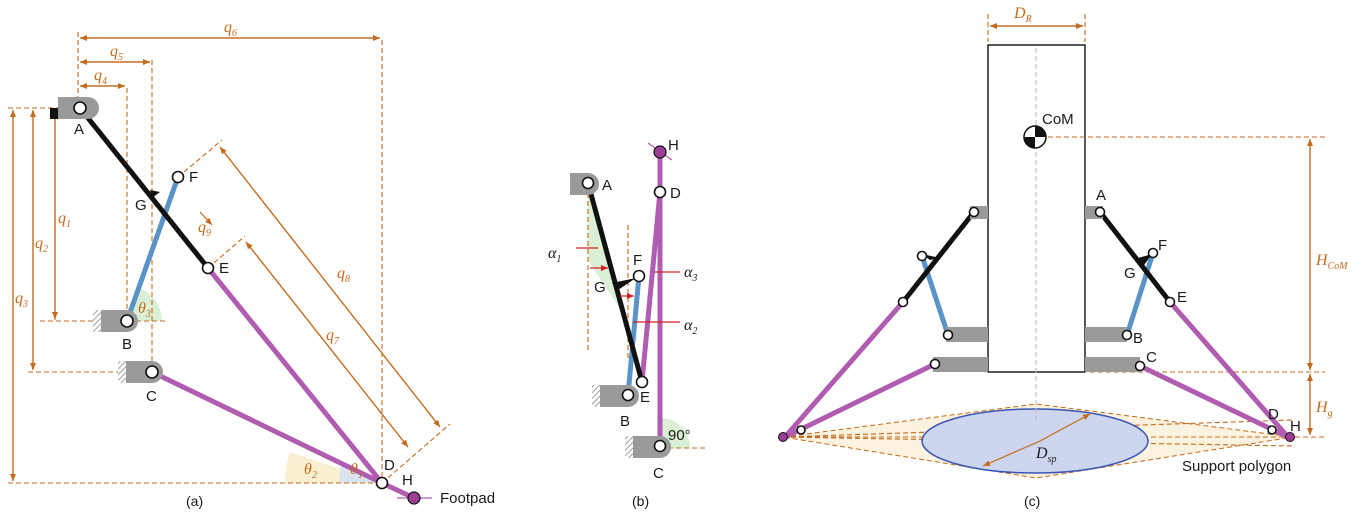 The height and width of the screenshot is (518, 1369). Describe the element at coordinates (194, 501) in the screenshot. I see `caption-a: (a)` at that location.